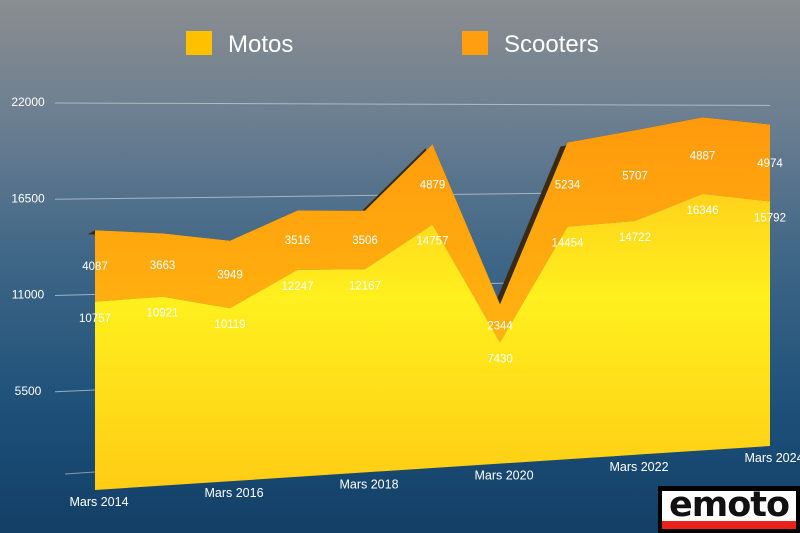 The image size is (800, 533). I want to click on legend-swatch-scooters, so click(475, 43).